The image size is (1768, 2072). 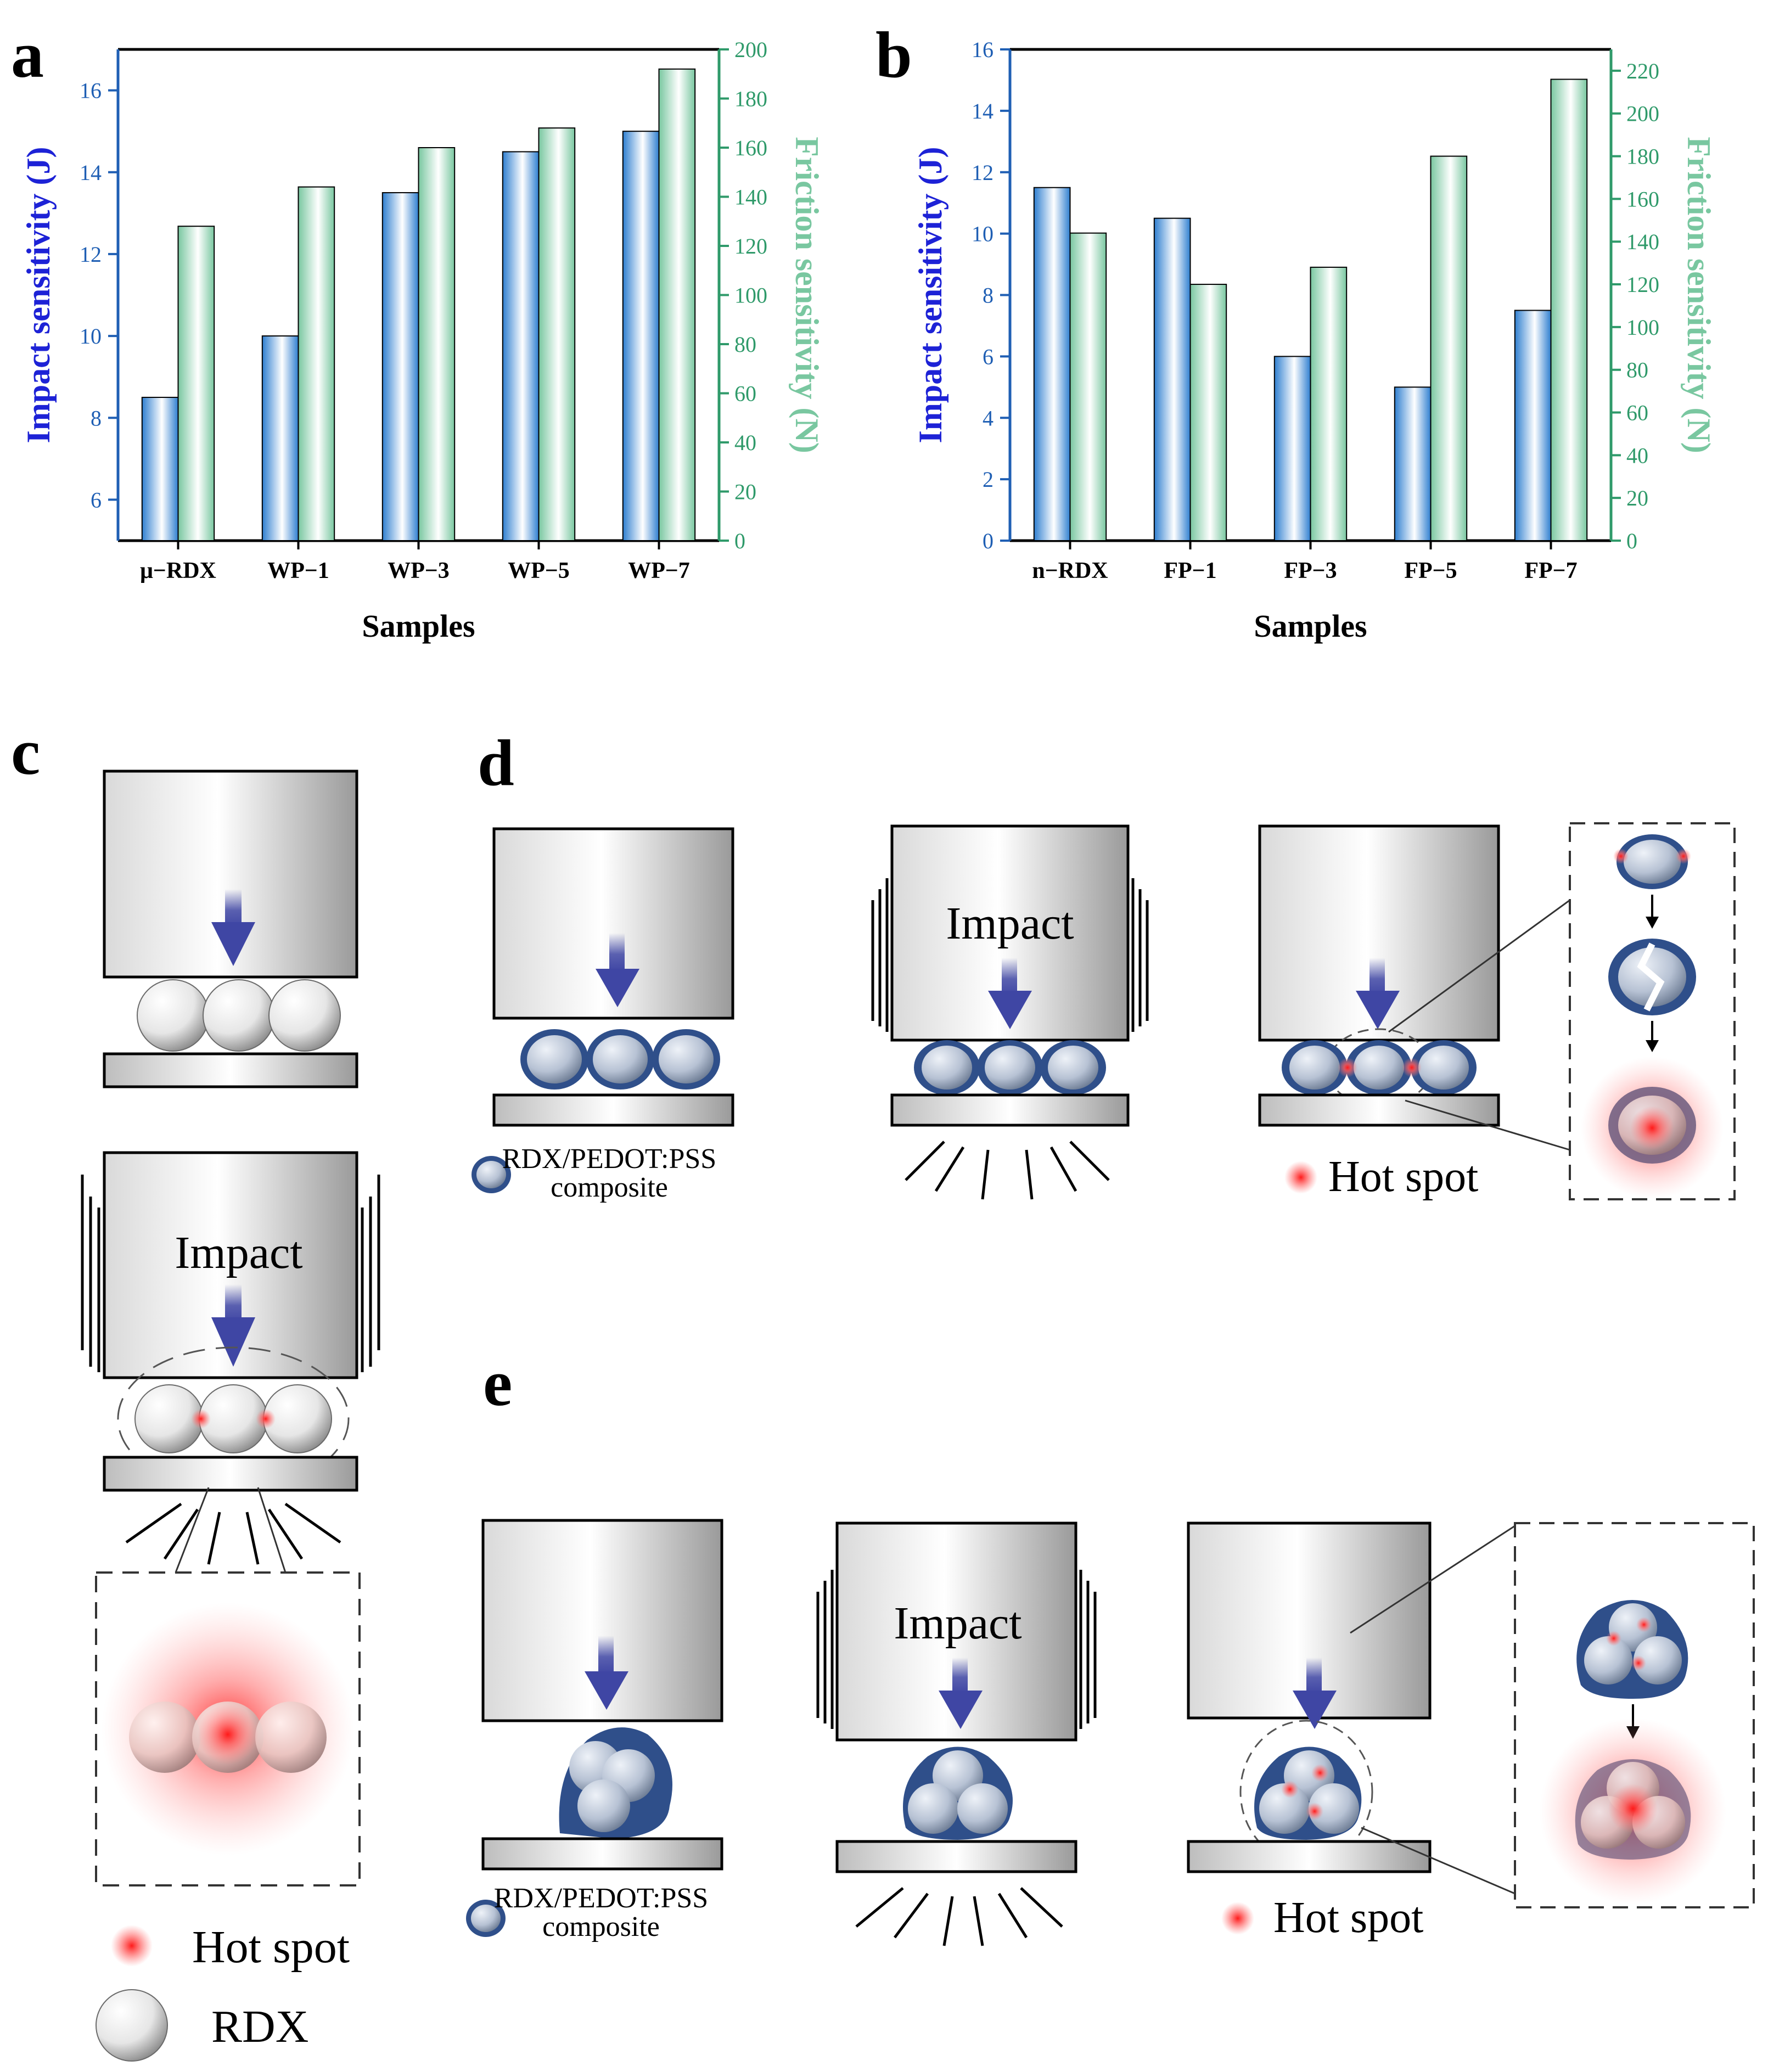 I want to click on anvil-e1, so click(x=602, y=1854).